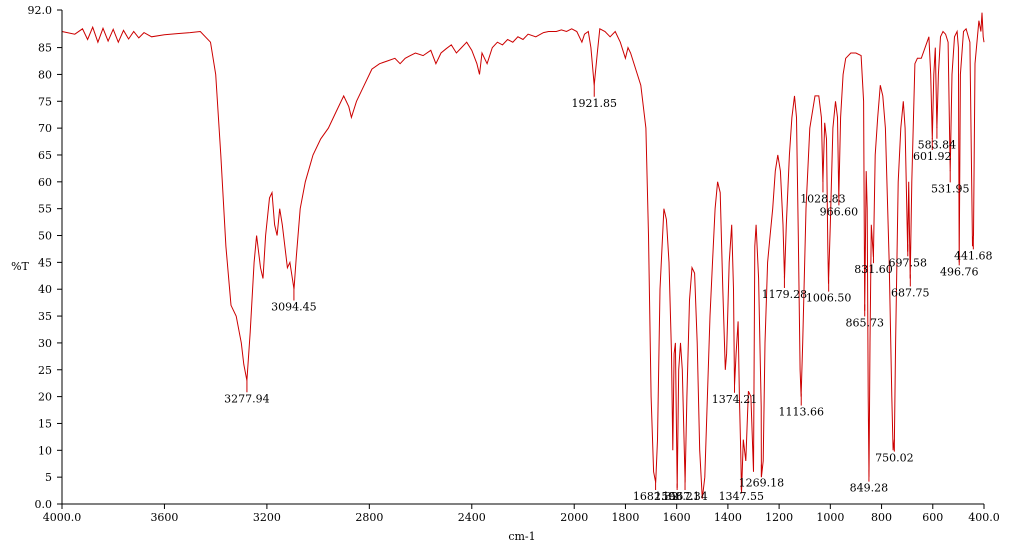  Describe the element at coordinates (932, 156) in the screenshot. I see `peak-label: 601.92` at that location.